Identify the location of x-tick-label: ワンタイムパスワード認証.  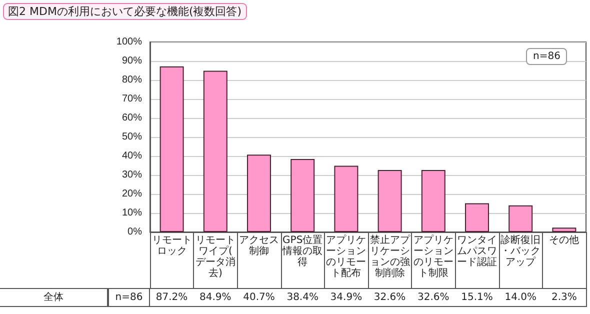
(477, 251).